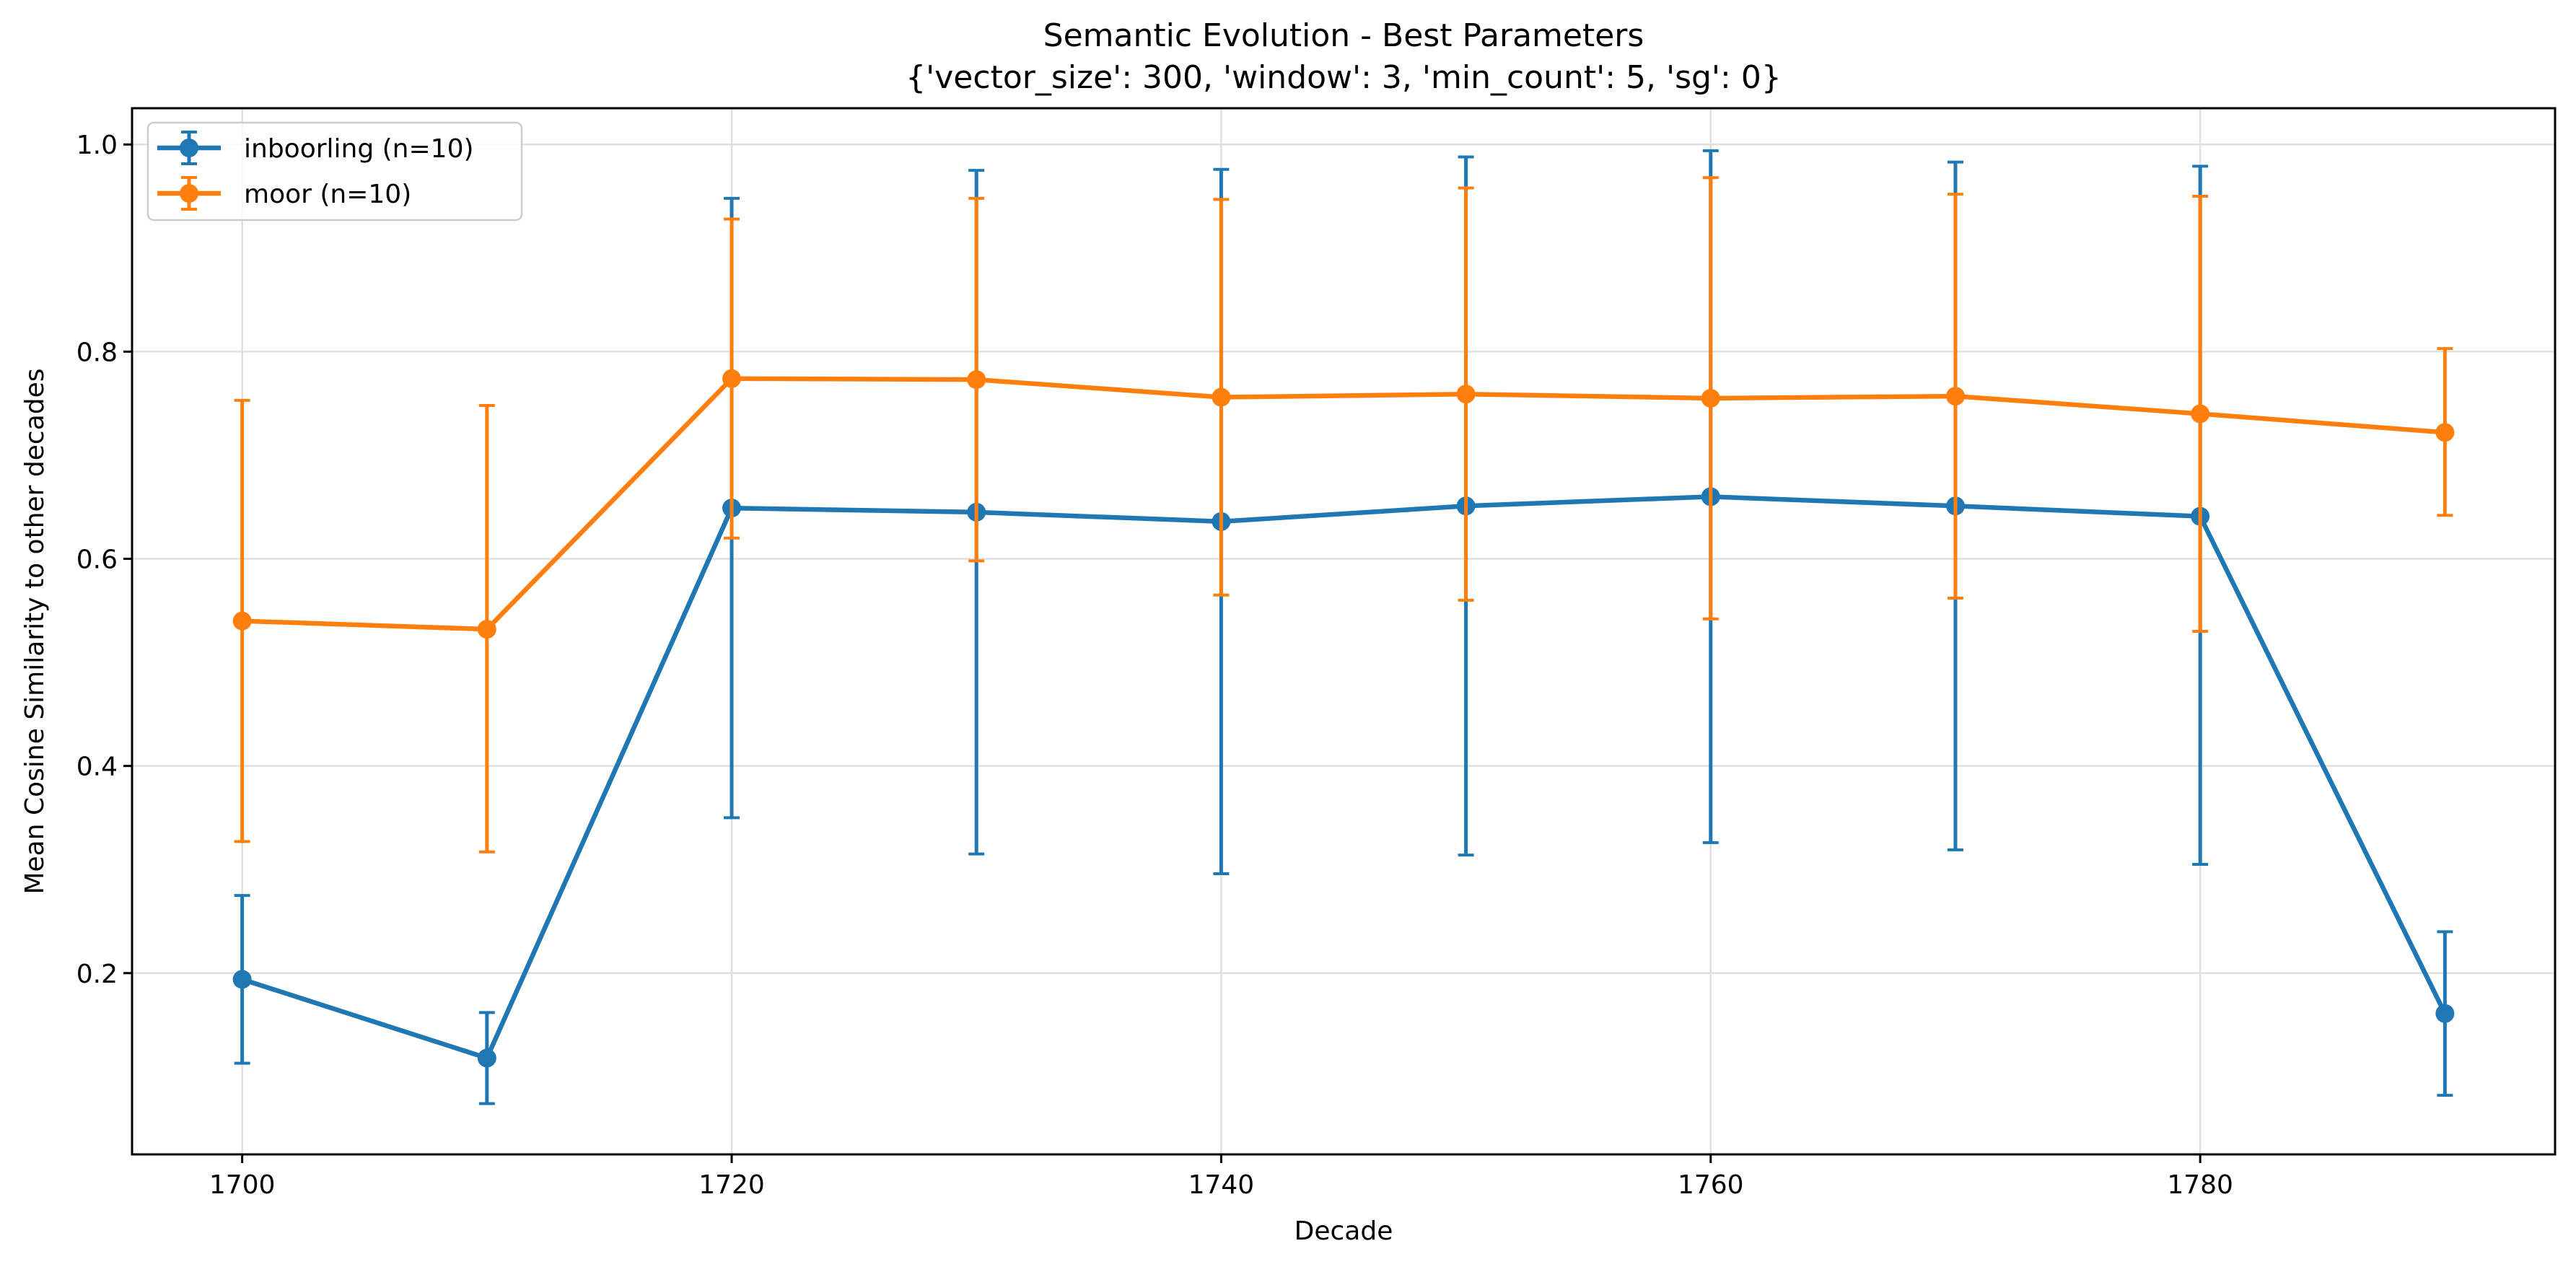 The image size is (2576, 1272). I want to click on x-tick-label: 1760, so click(1711, 1185).